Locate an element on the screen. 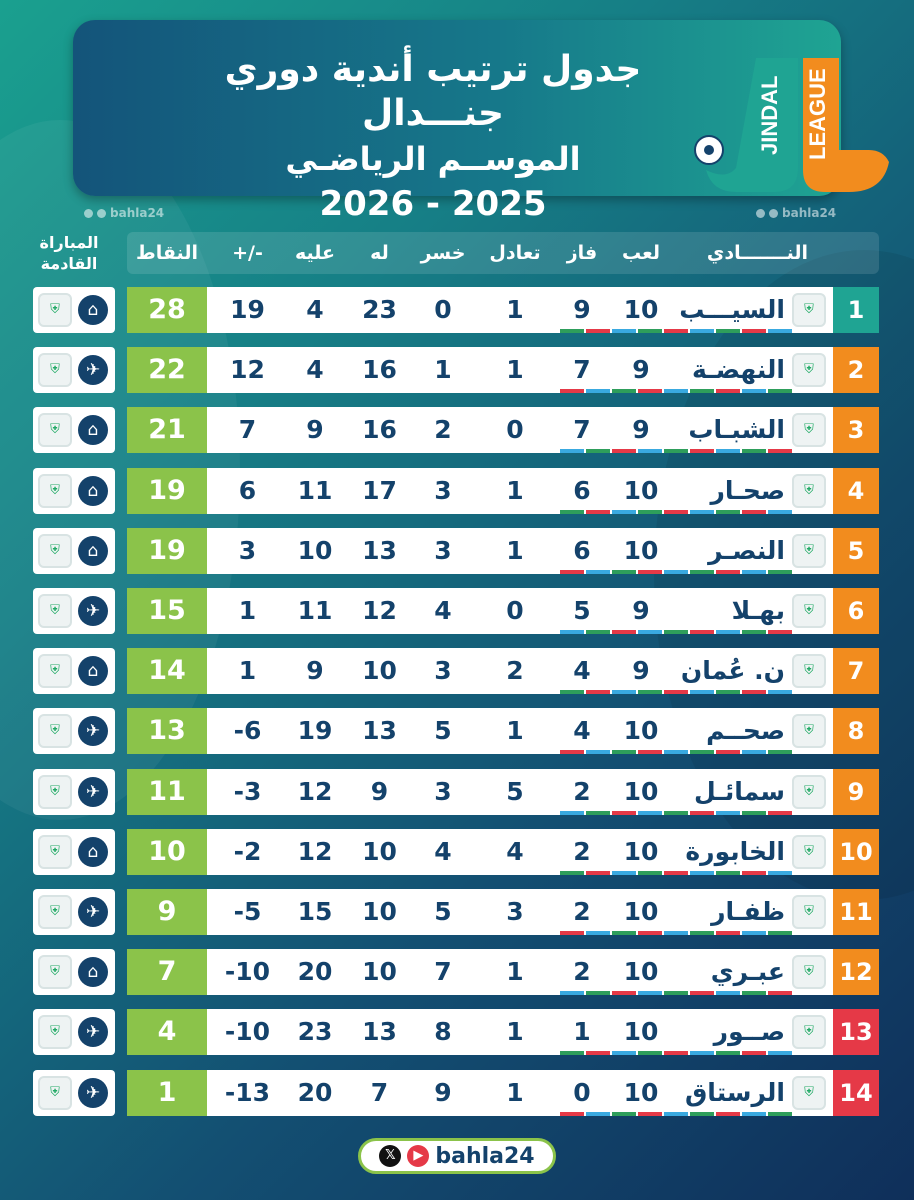 The image size is (914, 1200). cell-team-name: الشبـاب is located at coordinates (736, 430).